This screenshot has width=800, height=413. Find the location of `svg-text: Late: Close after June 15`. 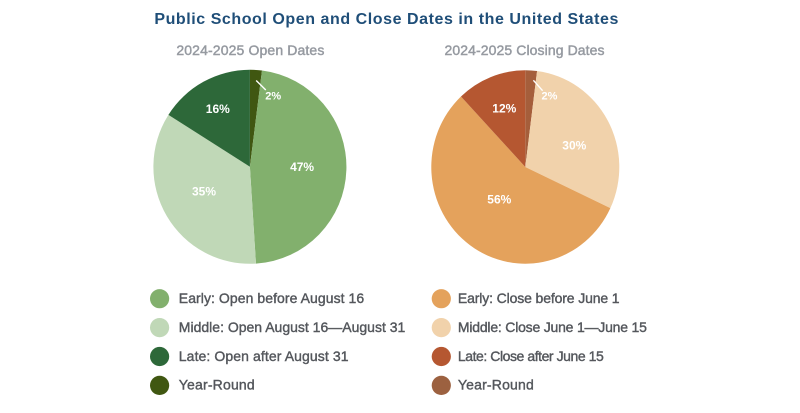

svg-text: Late: Close after June 15 is located at coordinates (531, 356).